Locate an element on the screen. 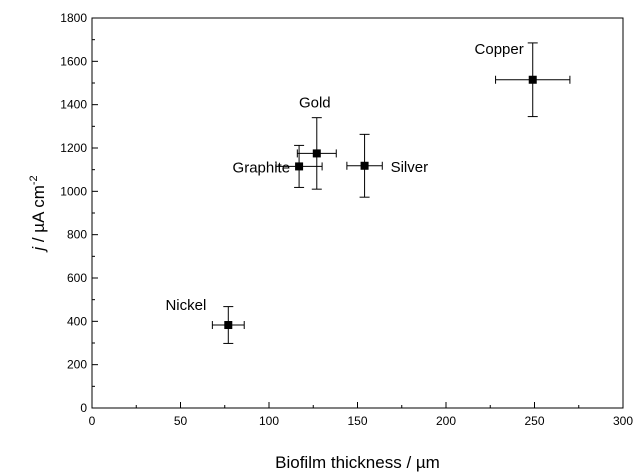 This screenshot has height=475, width=636. y-tick-label: 1800 is located at coordinates (73, 18).